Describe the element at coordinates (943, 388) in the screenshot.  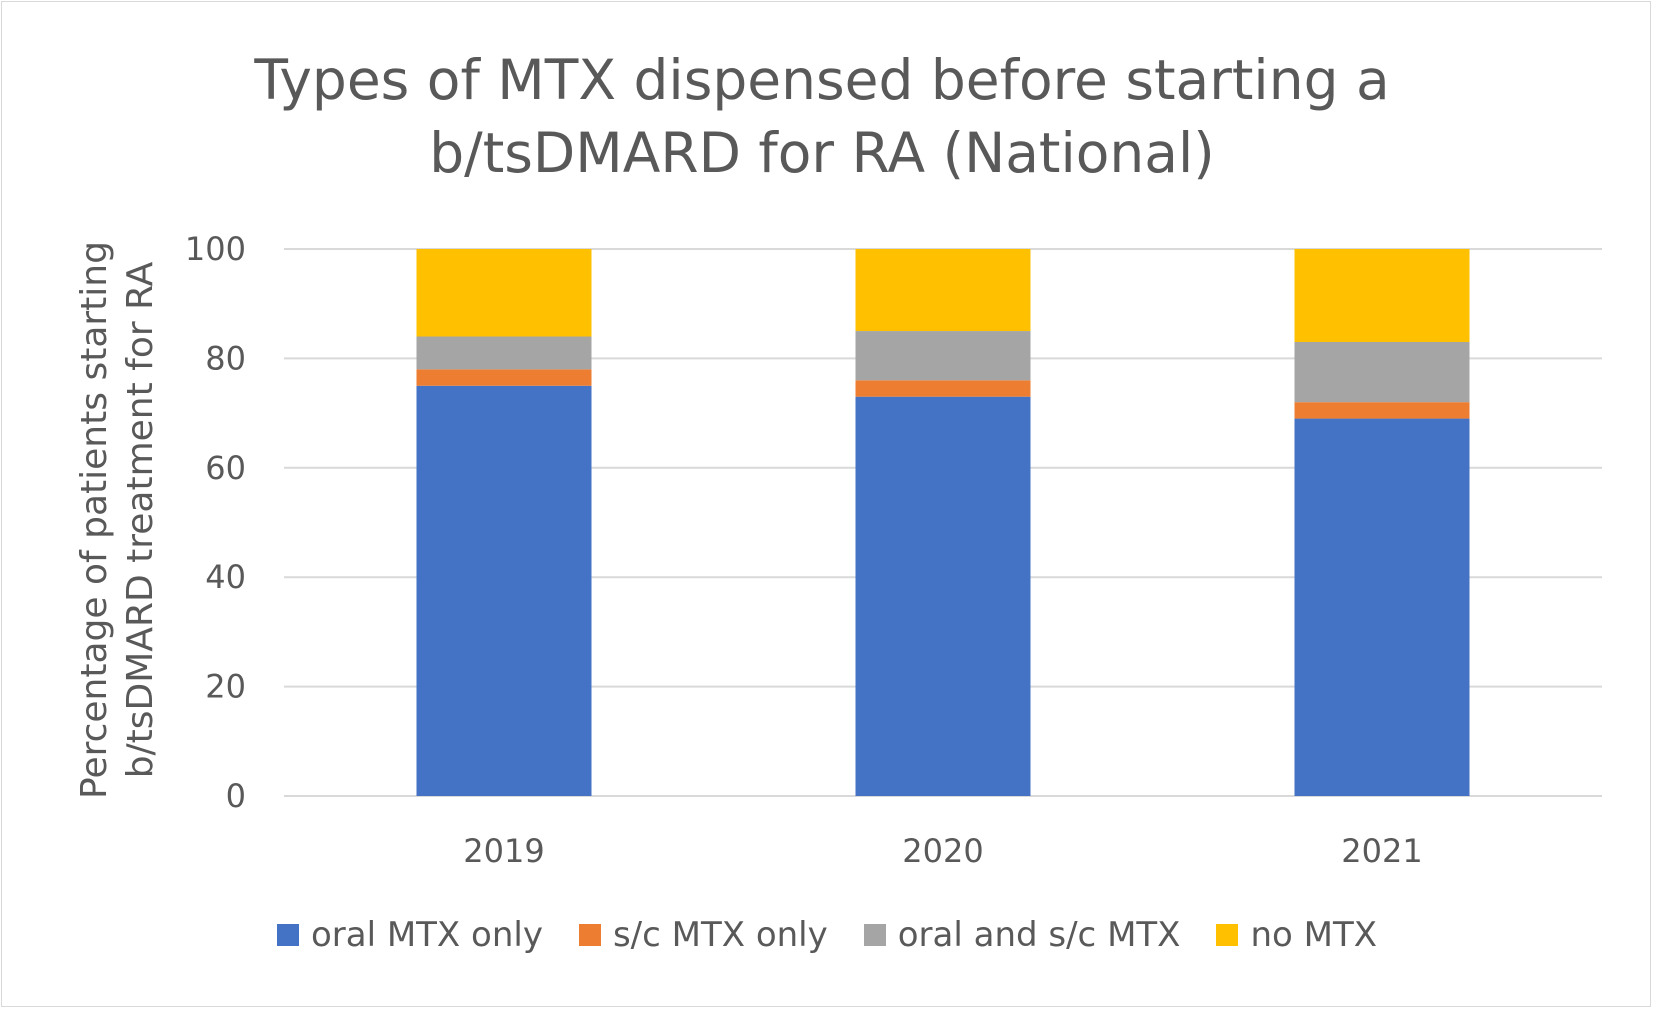
I see `bar-2020-s-c-mtx-only` at that location.